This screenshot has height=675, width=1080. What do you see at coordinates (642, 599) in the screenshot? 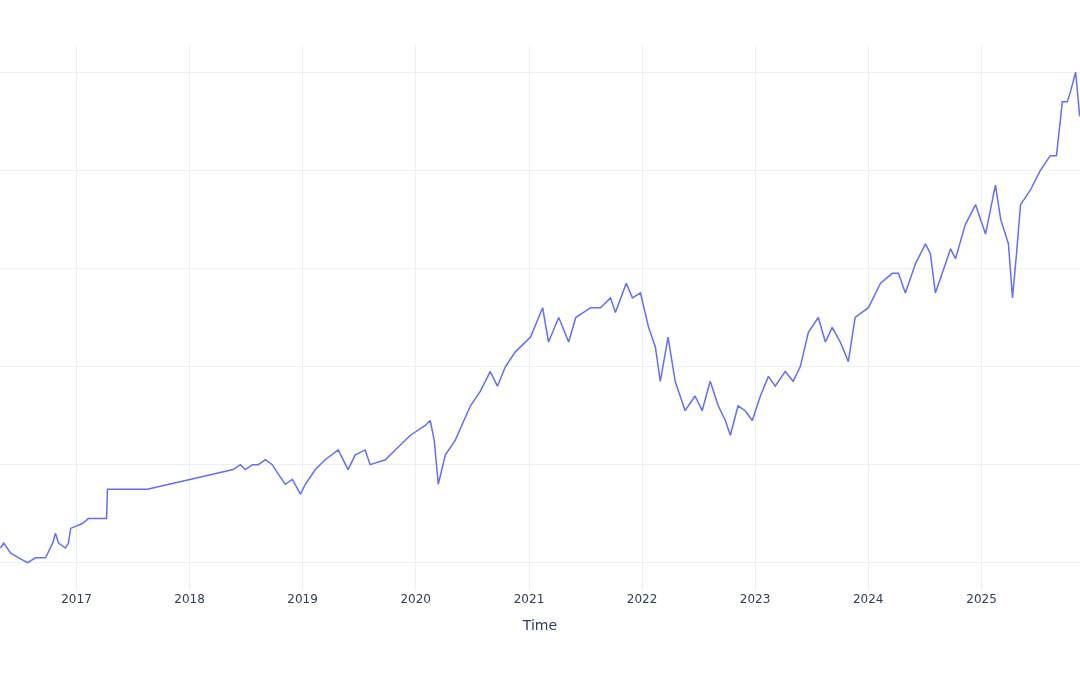
I see `x-tick-label: 2022` at bounding box center [642, 599].